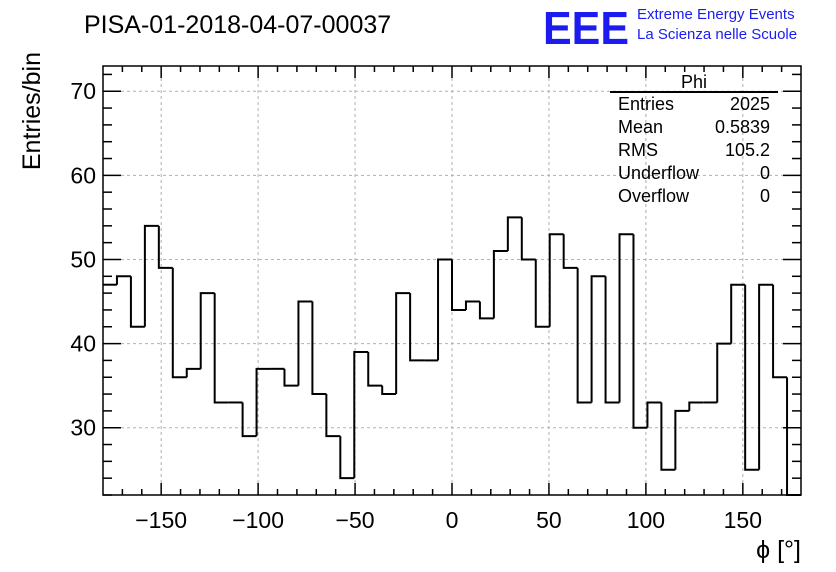  Describe the element at coordinates (765, 196) in the screenshot. I see `stats-value-overflow: 0` at that location.